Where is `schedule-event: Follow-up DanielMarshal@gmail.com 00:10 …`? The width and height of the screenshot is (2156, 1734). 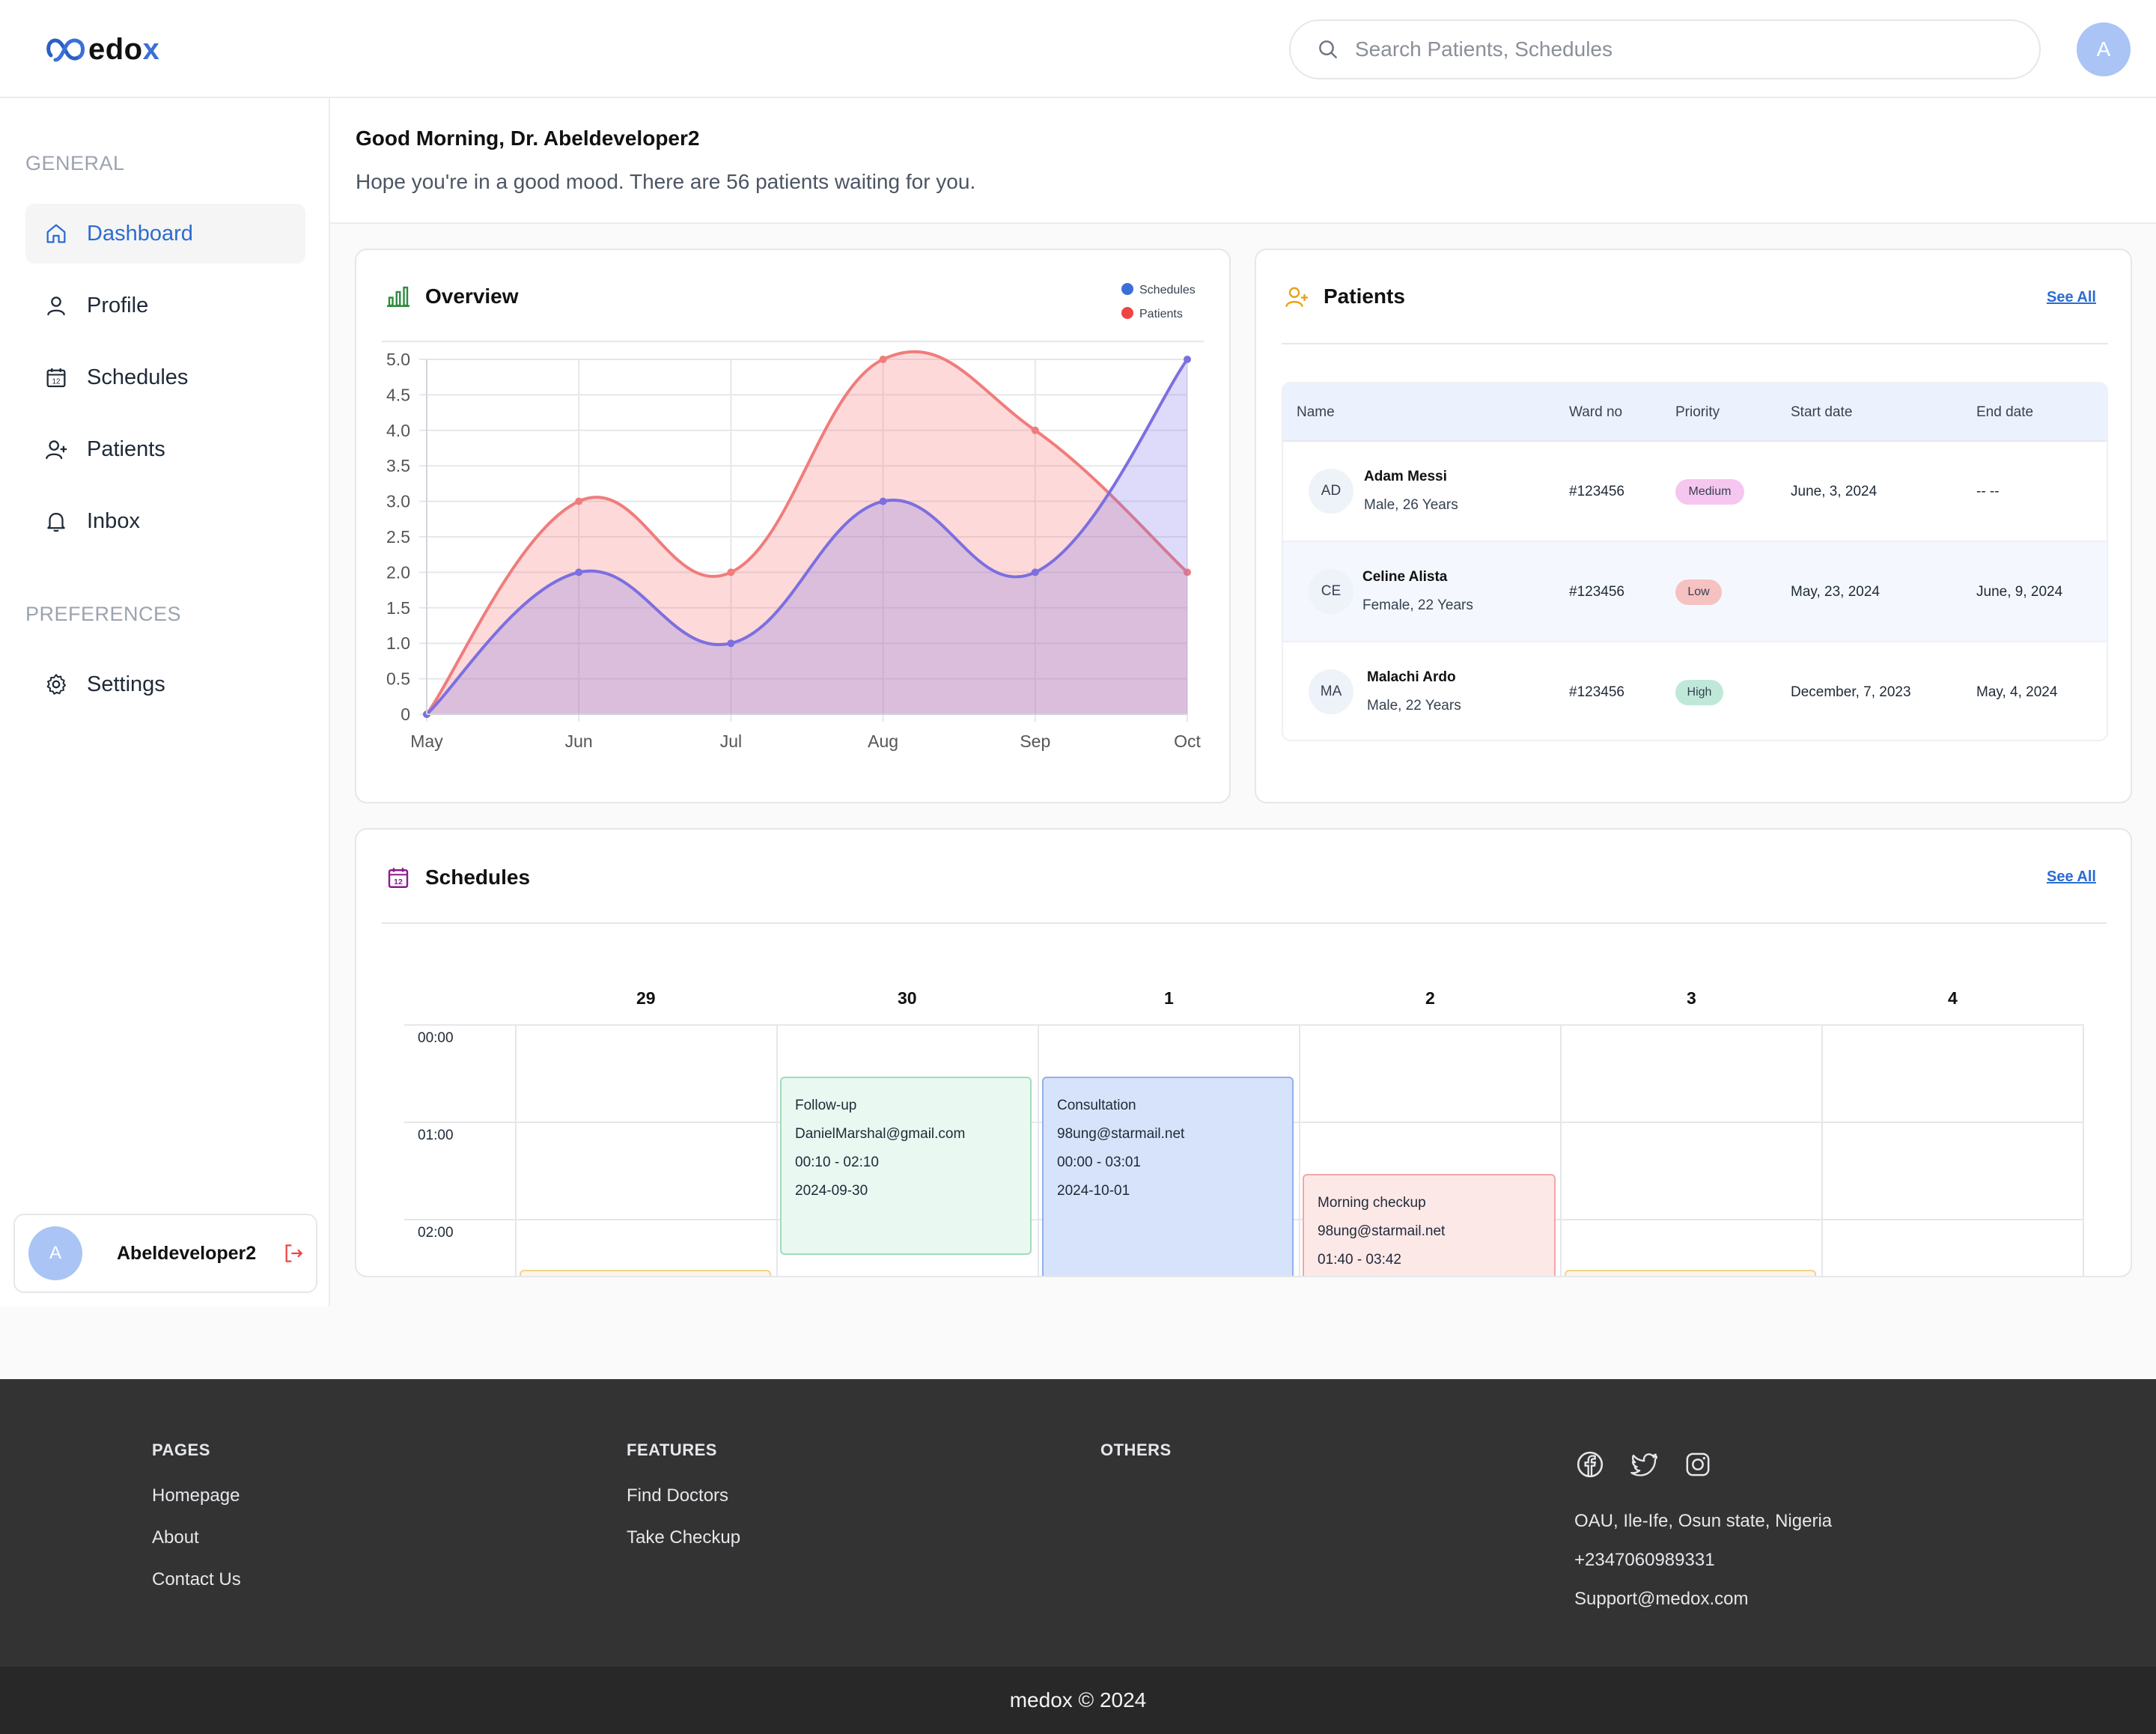
schedule-event: Follow-up DanielMarshal@gmail.com 00:10 … is located at coordinates (906, 1166).